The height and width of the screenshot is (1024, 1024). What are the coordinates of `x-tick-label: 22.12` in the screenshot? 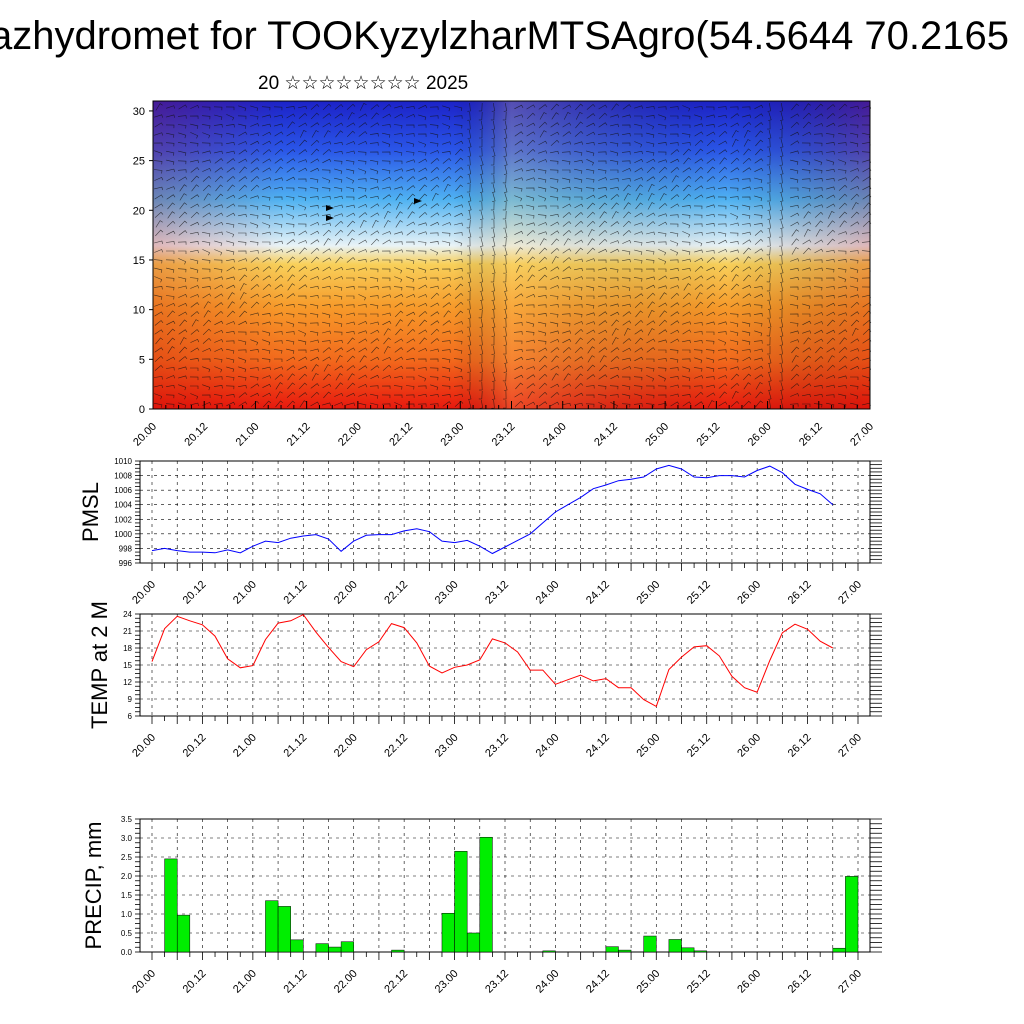 It's located at (396, 593).